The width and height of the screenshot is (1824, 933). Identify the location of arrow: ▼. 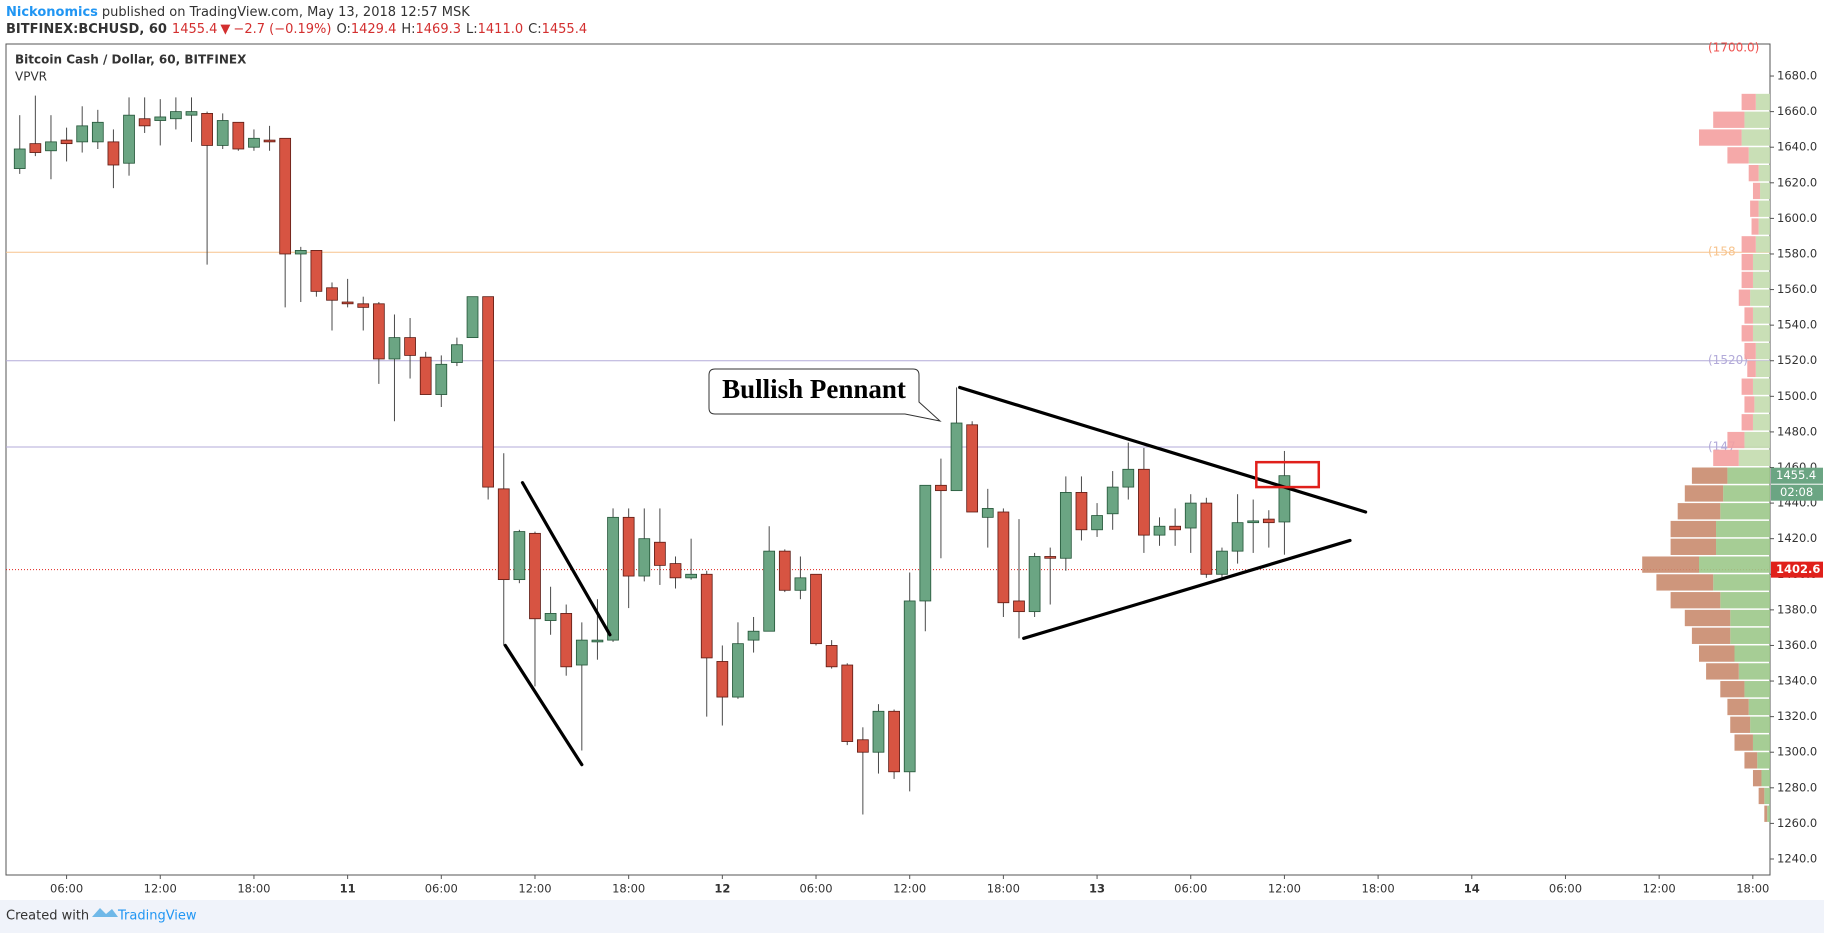
(225, 29).